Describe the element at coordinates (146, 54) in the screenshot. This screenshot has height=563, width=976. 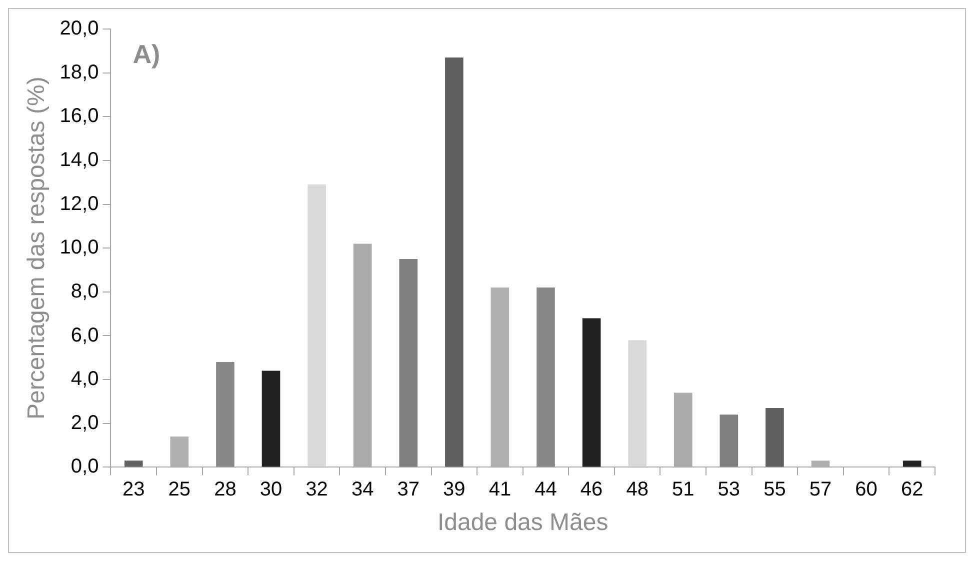
I see `annotation: A)` at that location.